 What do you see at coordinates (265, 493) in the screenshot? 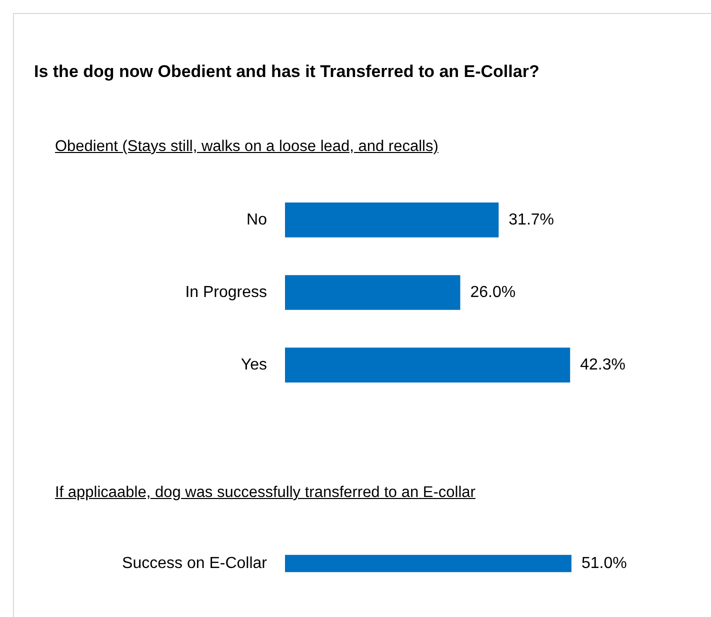
I see `chart-subtitle: If applicaable, dog was successfully transferred to an E-collar` at bounding box center [265, 493].